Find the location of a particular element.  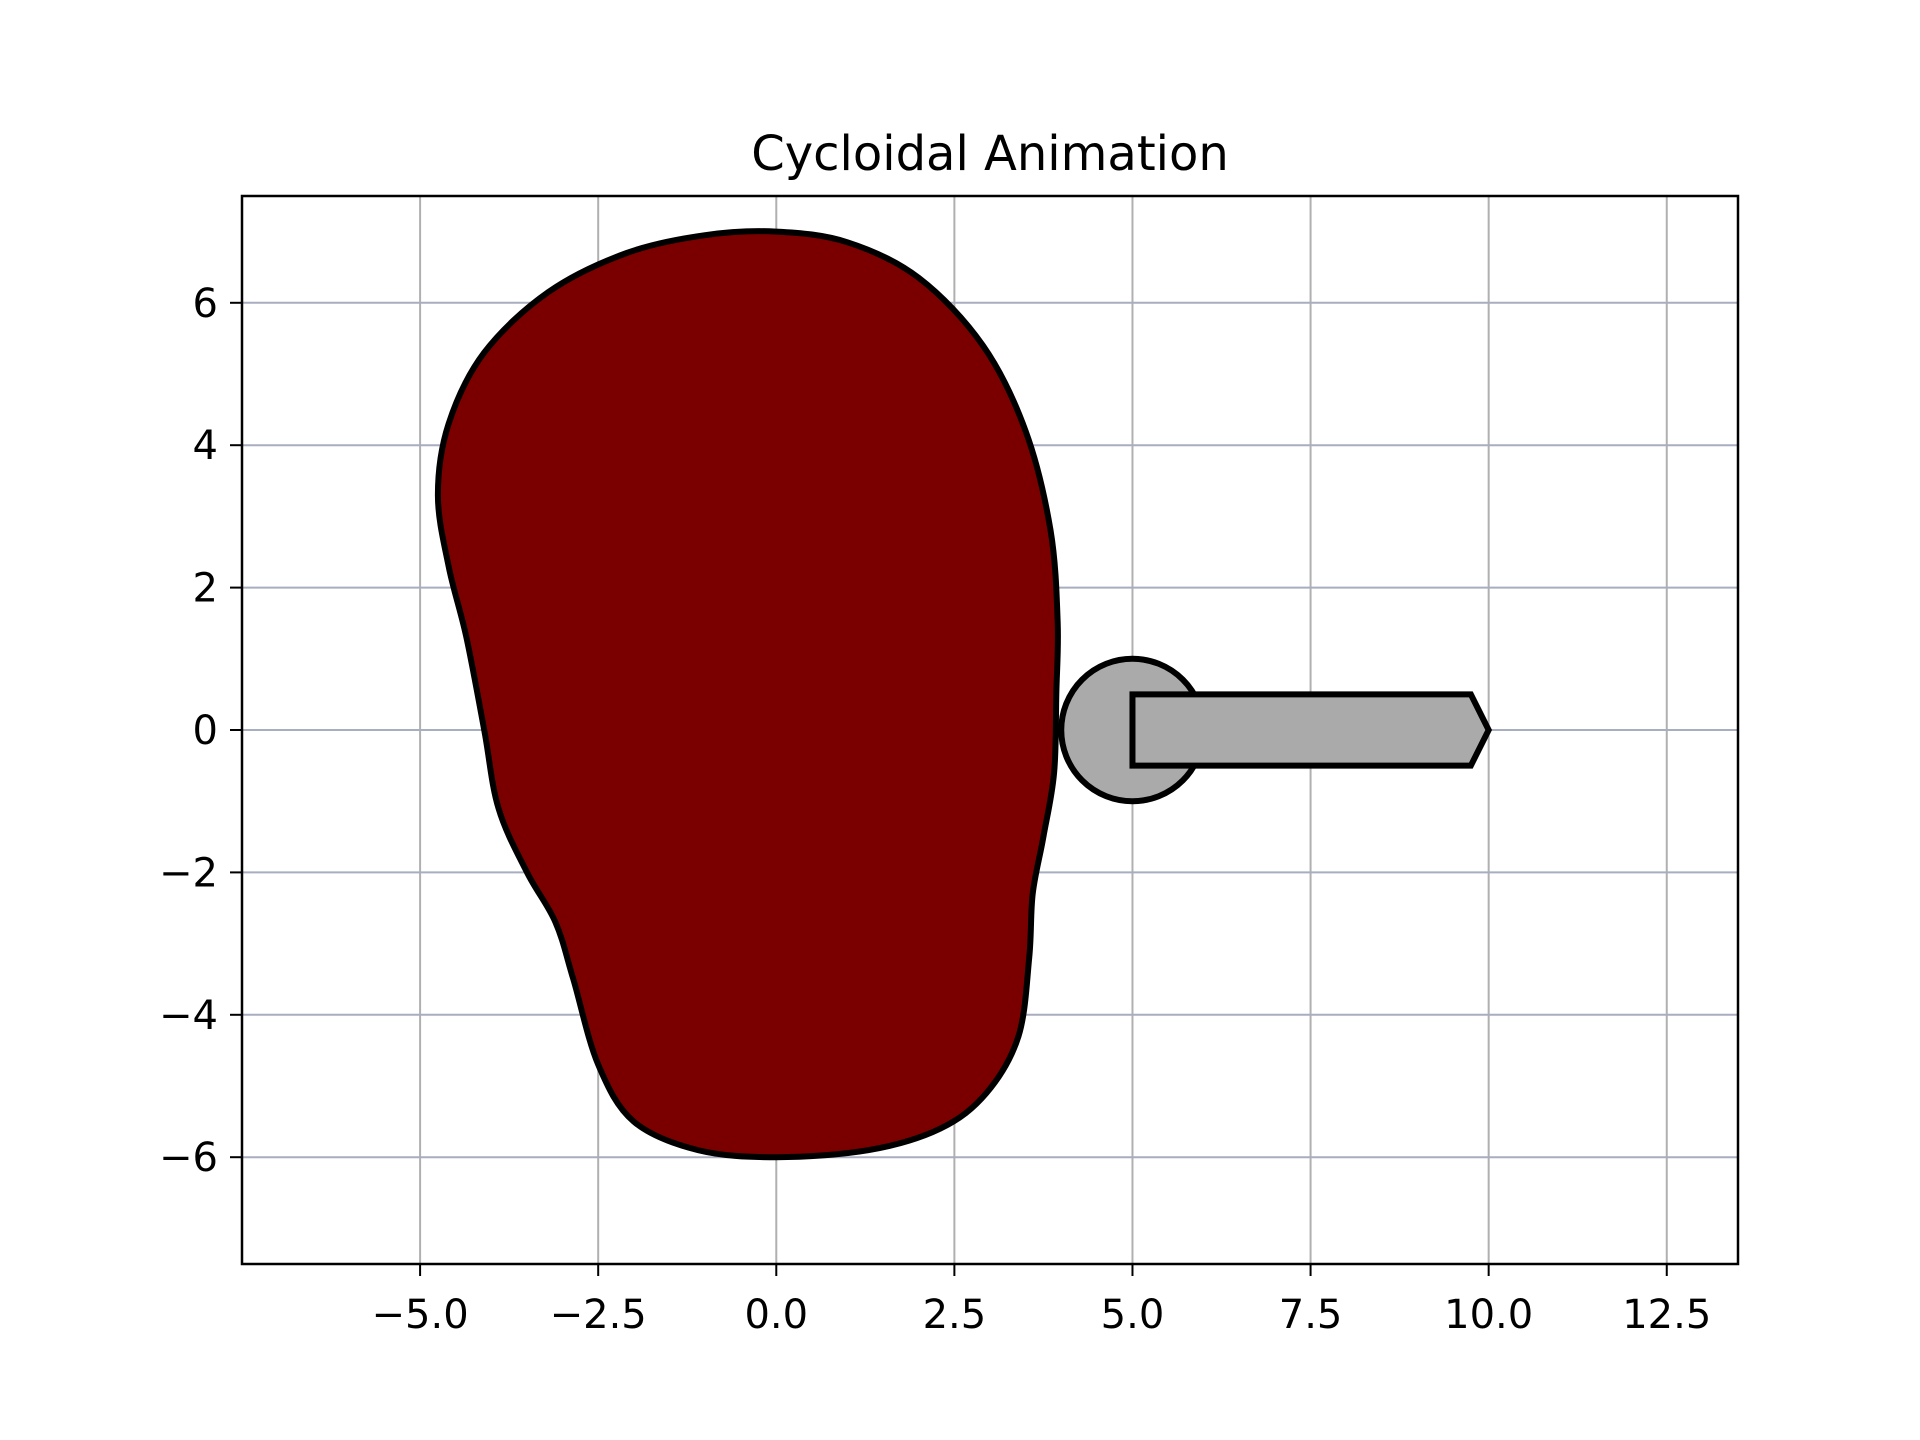

x-tick-label: 7.5 is located at coordinates (1311, 1315).